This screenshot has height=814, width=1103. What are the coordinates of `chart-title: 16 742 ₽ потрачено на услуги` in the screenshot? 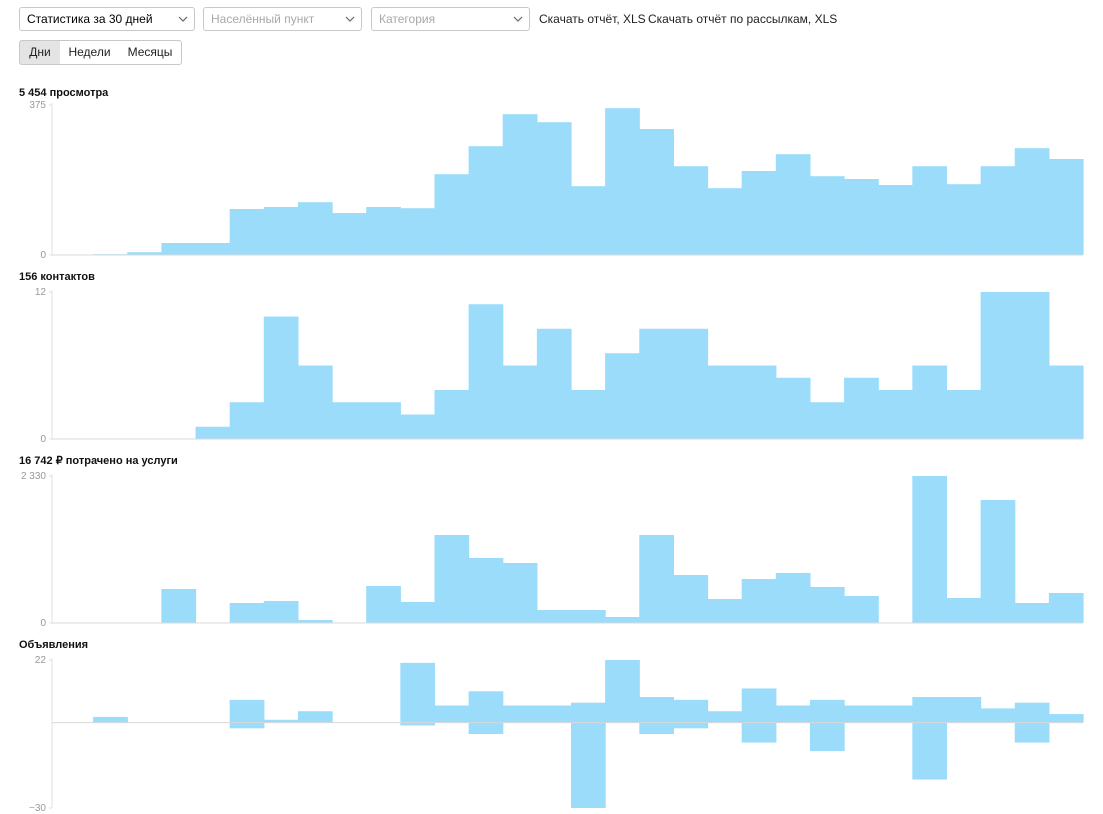 It's located at (98, 461).